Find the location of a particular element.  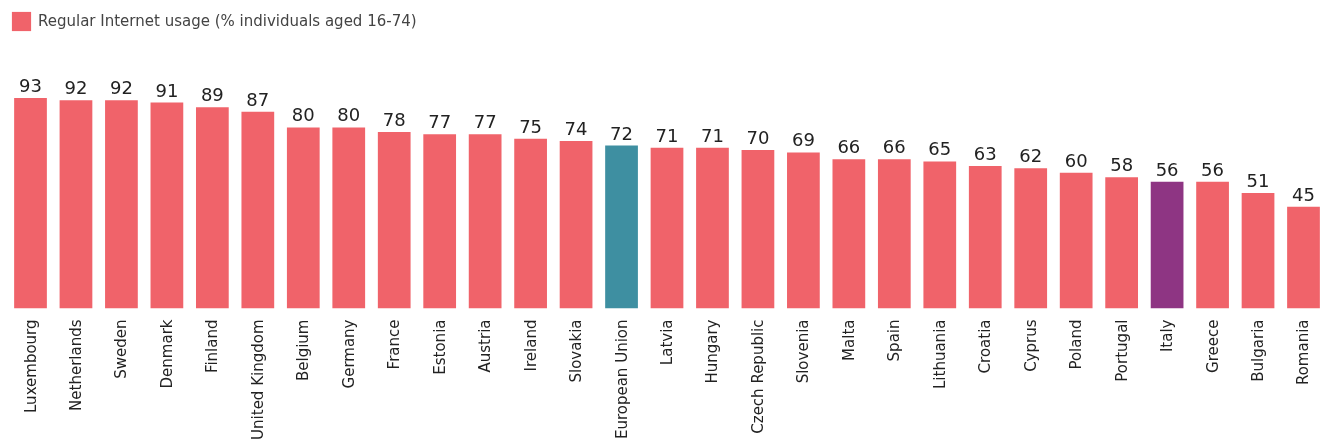

x-tick-label: United Kingdom is located at coordinates (257, 379).